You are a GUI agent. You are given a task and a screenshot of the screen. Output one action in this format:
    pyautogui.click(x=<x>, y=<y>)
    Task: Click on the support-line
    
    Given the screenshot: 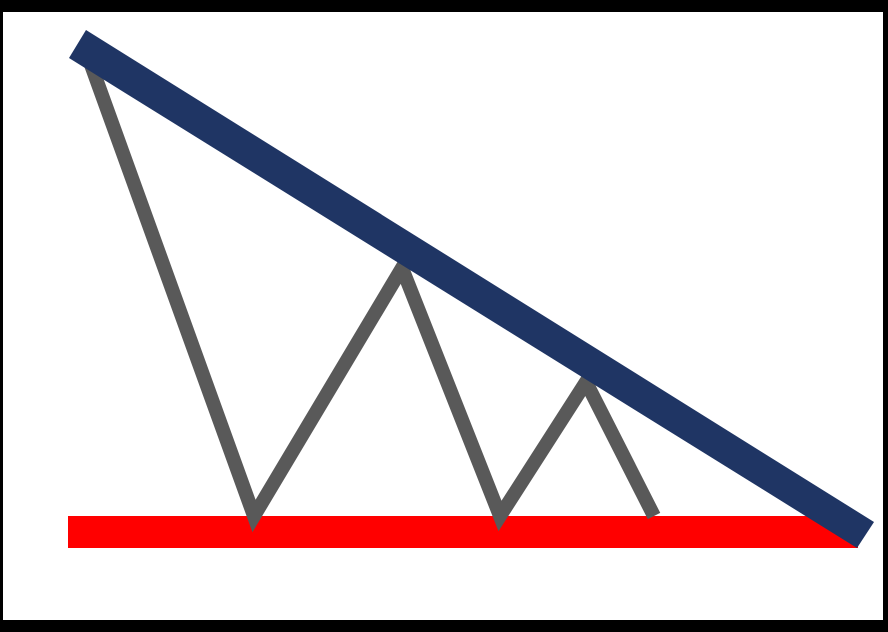 What is the action you would take?
    pyautogui.click(x=463, y=532)
    